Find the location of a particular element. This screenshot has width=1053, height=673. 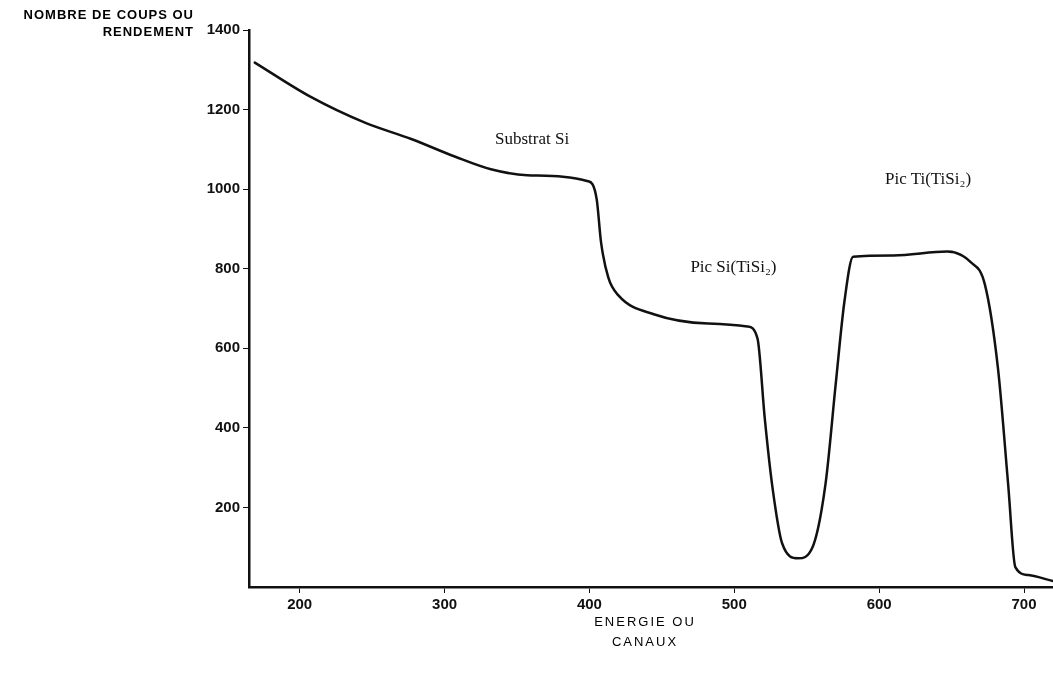

annotation: Pic Ti(TiSi₂) is located at coordinates (928, 179).